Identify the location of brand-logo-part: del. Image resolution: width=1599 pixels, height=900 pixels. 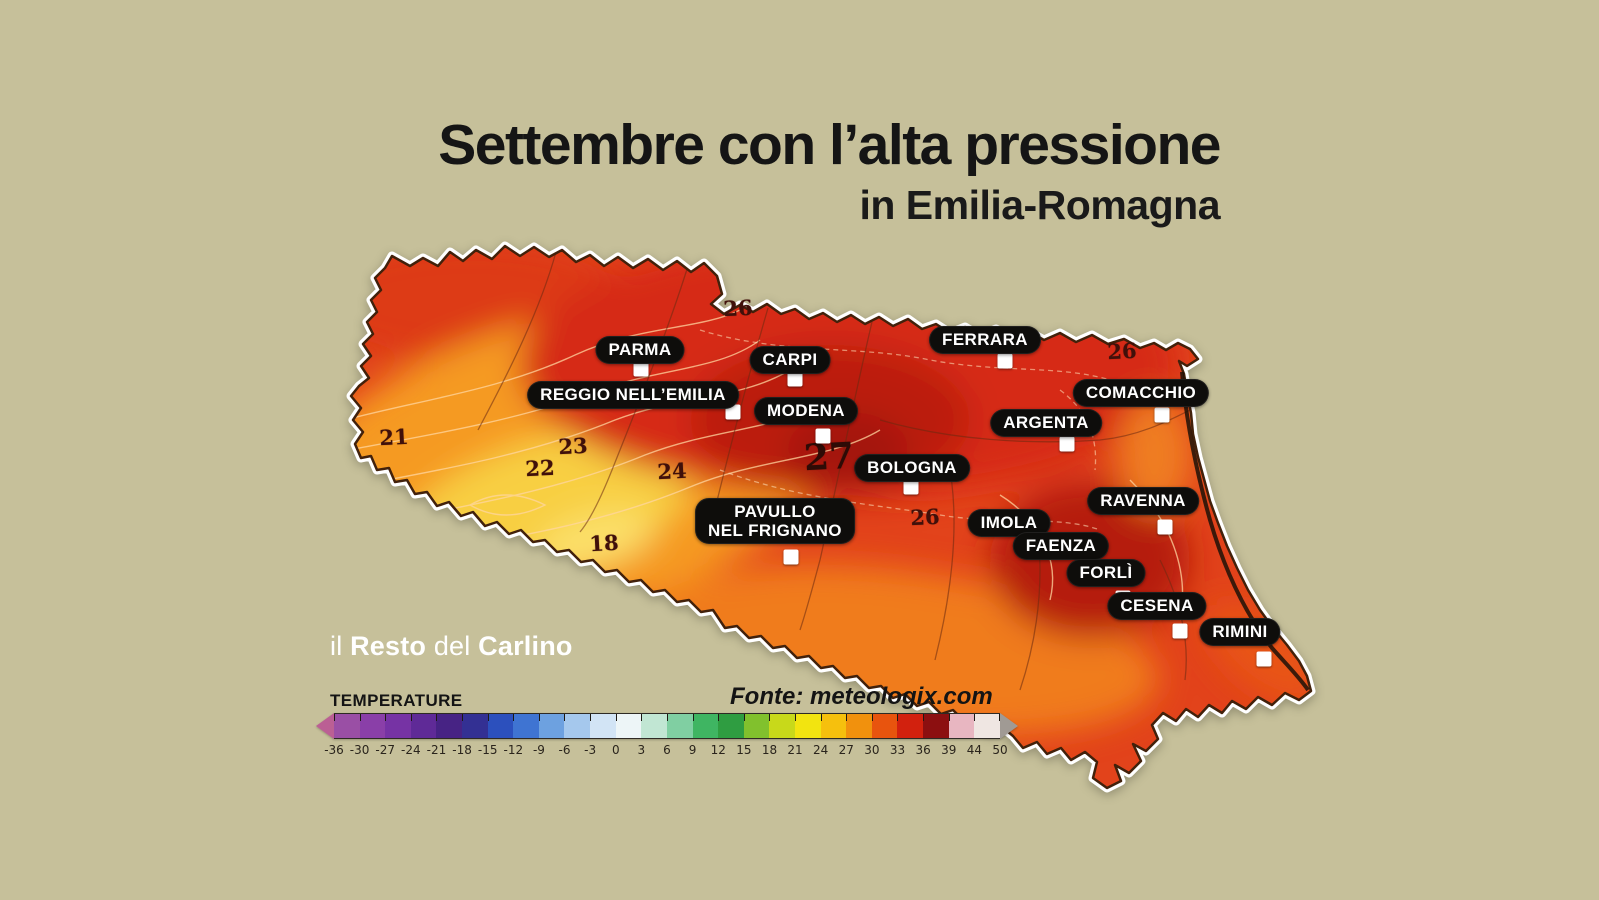
(452, 646).